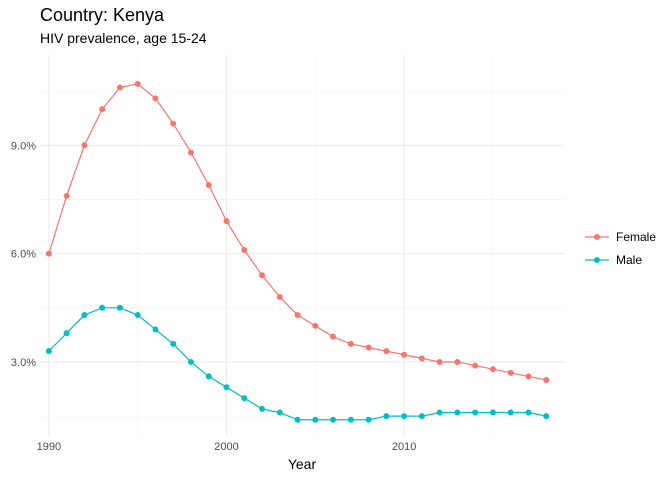 The height and width of the screenshot is (480, 672). What do you see at coordinates (629, 260) in the screenshot?
I see `legend-label: Male` at bounding box center [629, 260].